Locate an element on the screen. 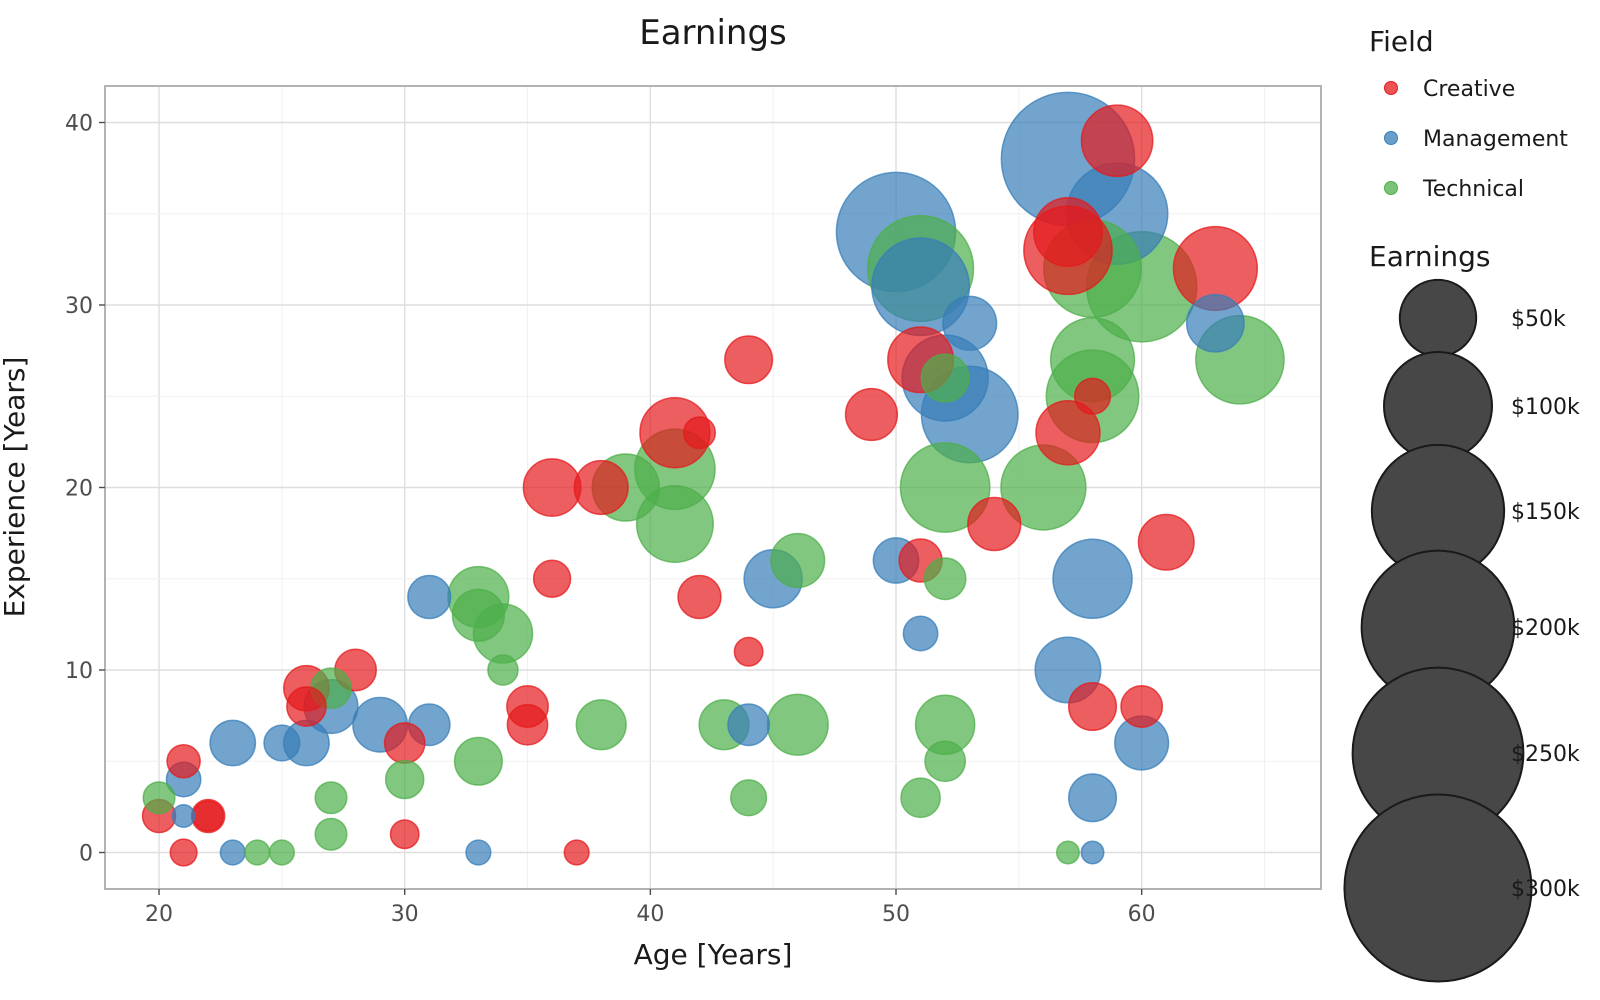 Image resolution: width=1600 pixels, height=1000 pixels. y-axis-title: Experience [Years] is located at coordinates (15, 487).